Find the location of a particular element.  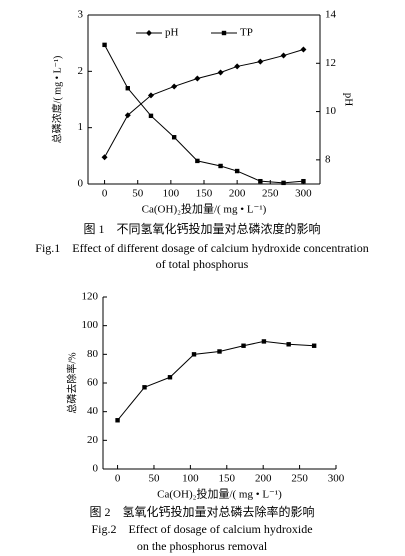

y2-axis-label: pH is located at coordinates (348, 100).